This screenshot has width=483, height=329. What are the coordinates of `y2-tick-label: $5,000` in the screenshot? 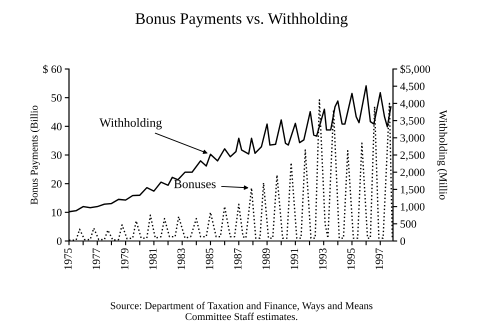 It's located at (415, 69).